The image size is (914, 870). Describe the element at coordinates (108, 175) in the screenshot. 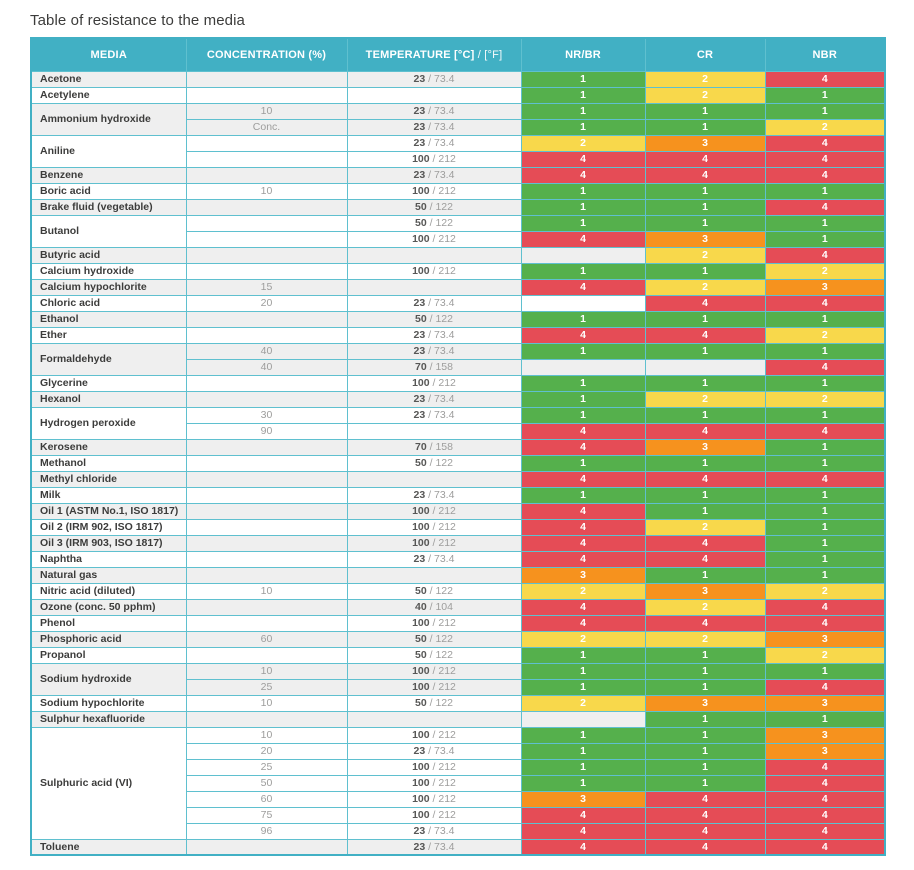

I see `media-cell: Benzene` at that location.